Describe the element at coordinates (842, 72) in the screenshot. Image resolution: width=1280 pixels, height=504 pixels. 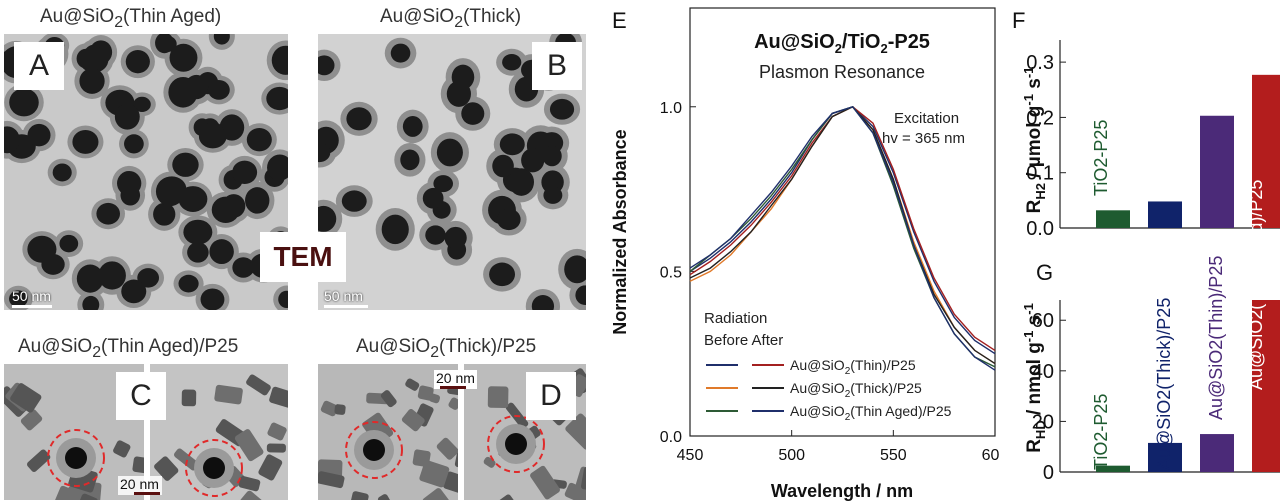
I see `chart-e-subtitle: Plasmon Resonance` at that location.